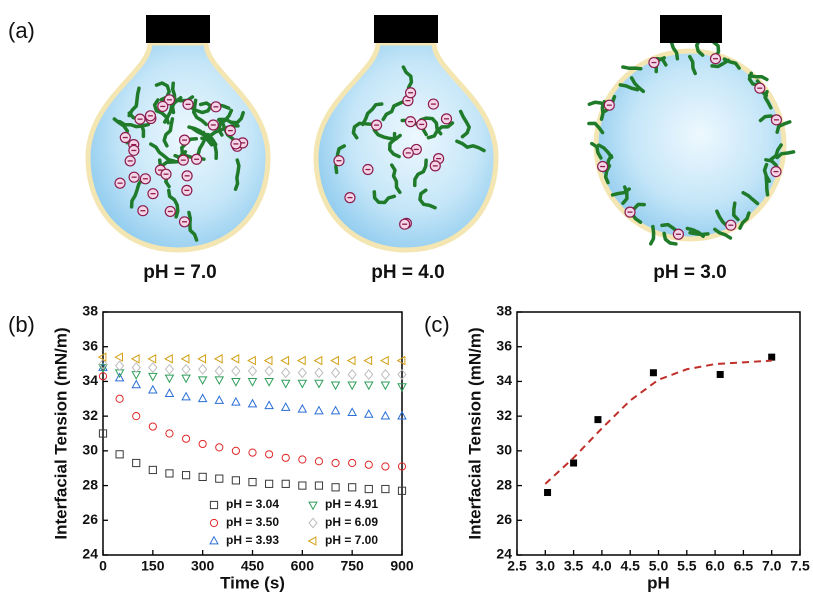 The width and height of the screenshot is (813, 593). What do you see at coordinates (658, 422) in the screenshot?
I see `fit-line` at bounding box center [658, 422].